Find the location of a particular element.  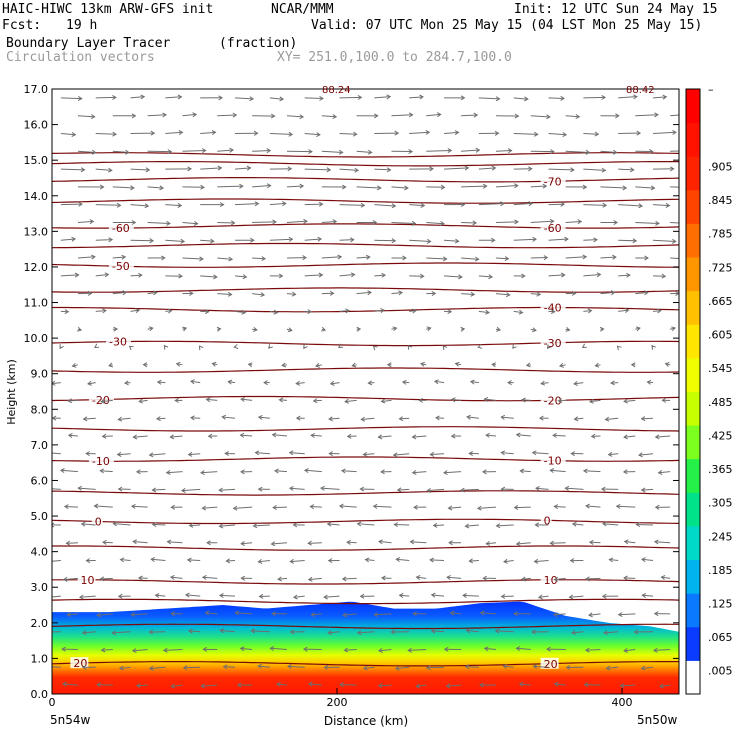

isotherm-label: -10 is located at coordinates (101, 461).